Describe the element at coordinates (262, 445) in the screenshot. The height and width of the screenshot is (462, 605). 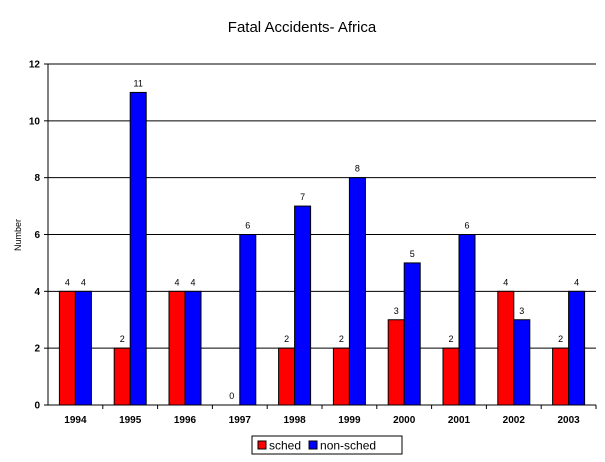
I see `legend-swatch-sched` at that location.